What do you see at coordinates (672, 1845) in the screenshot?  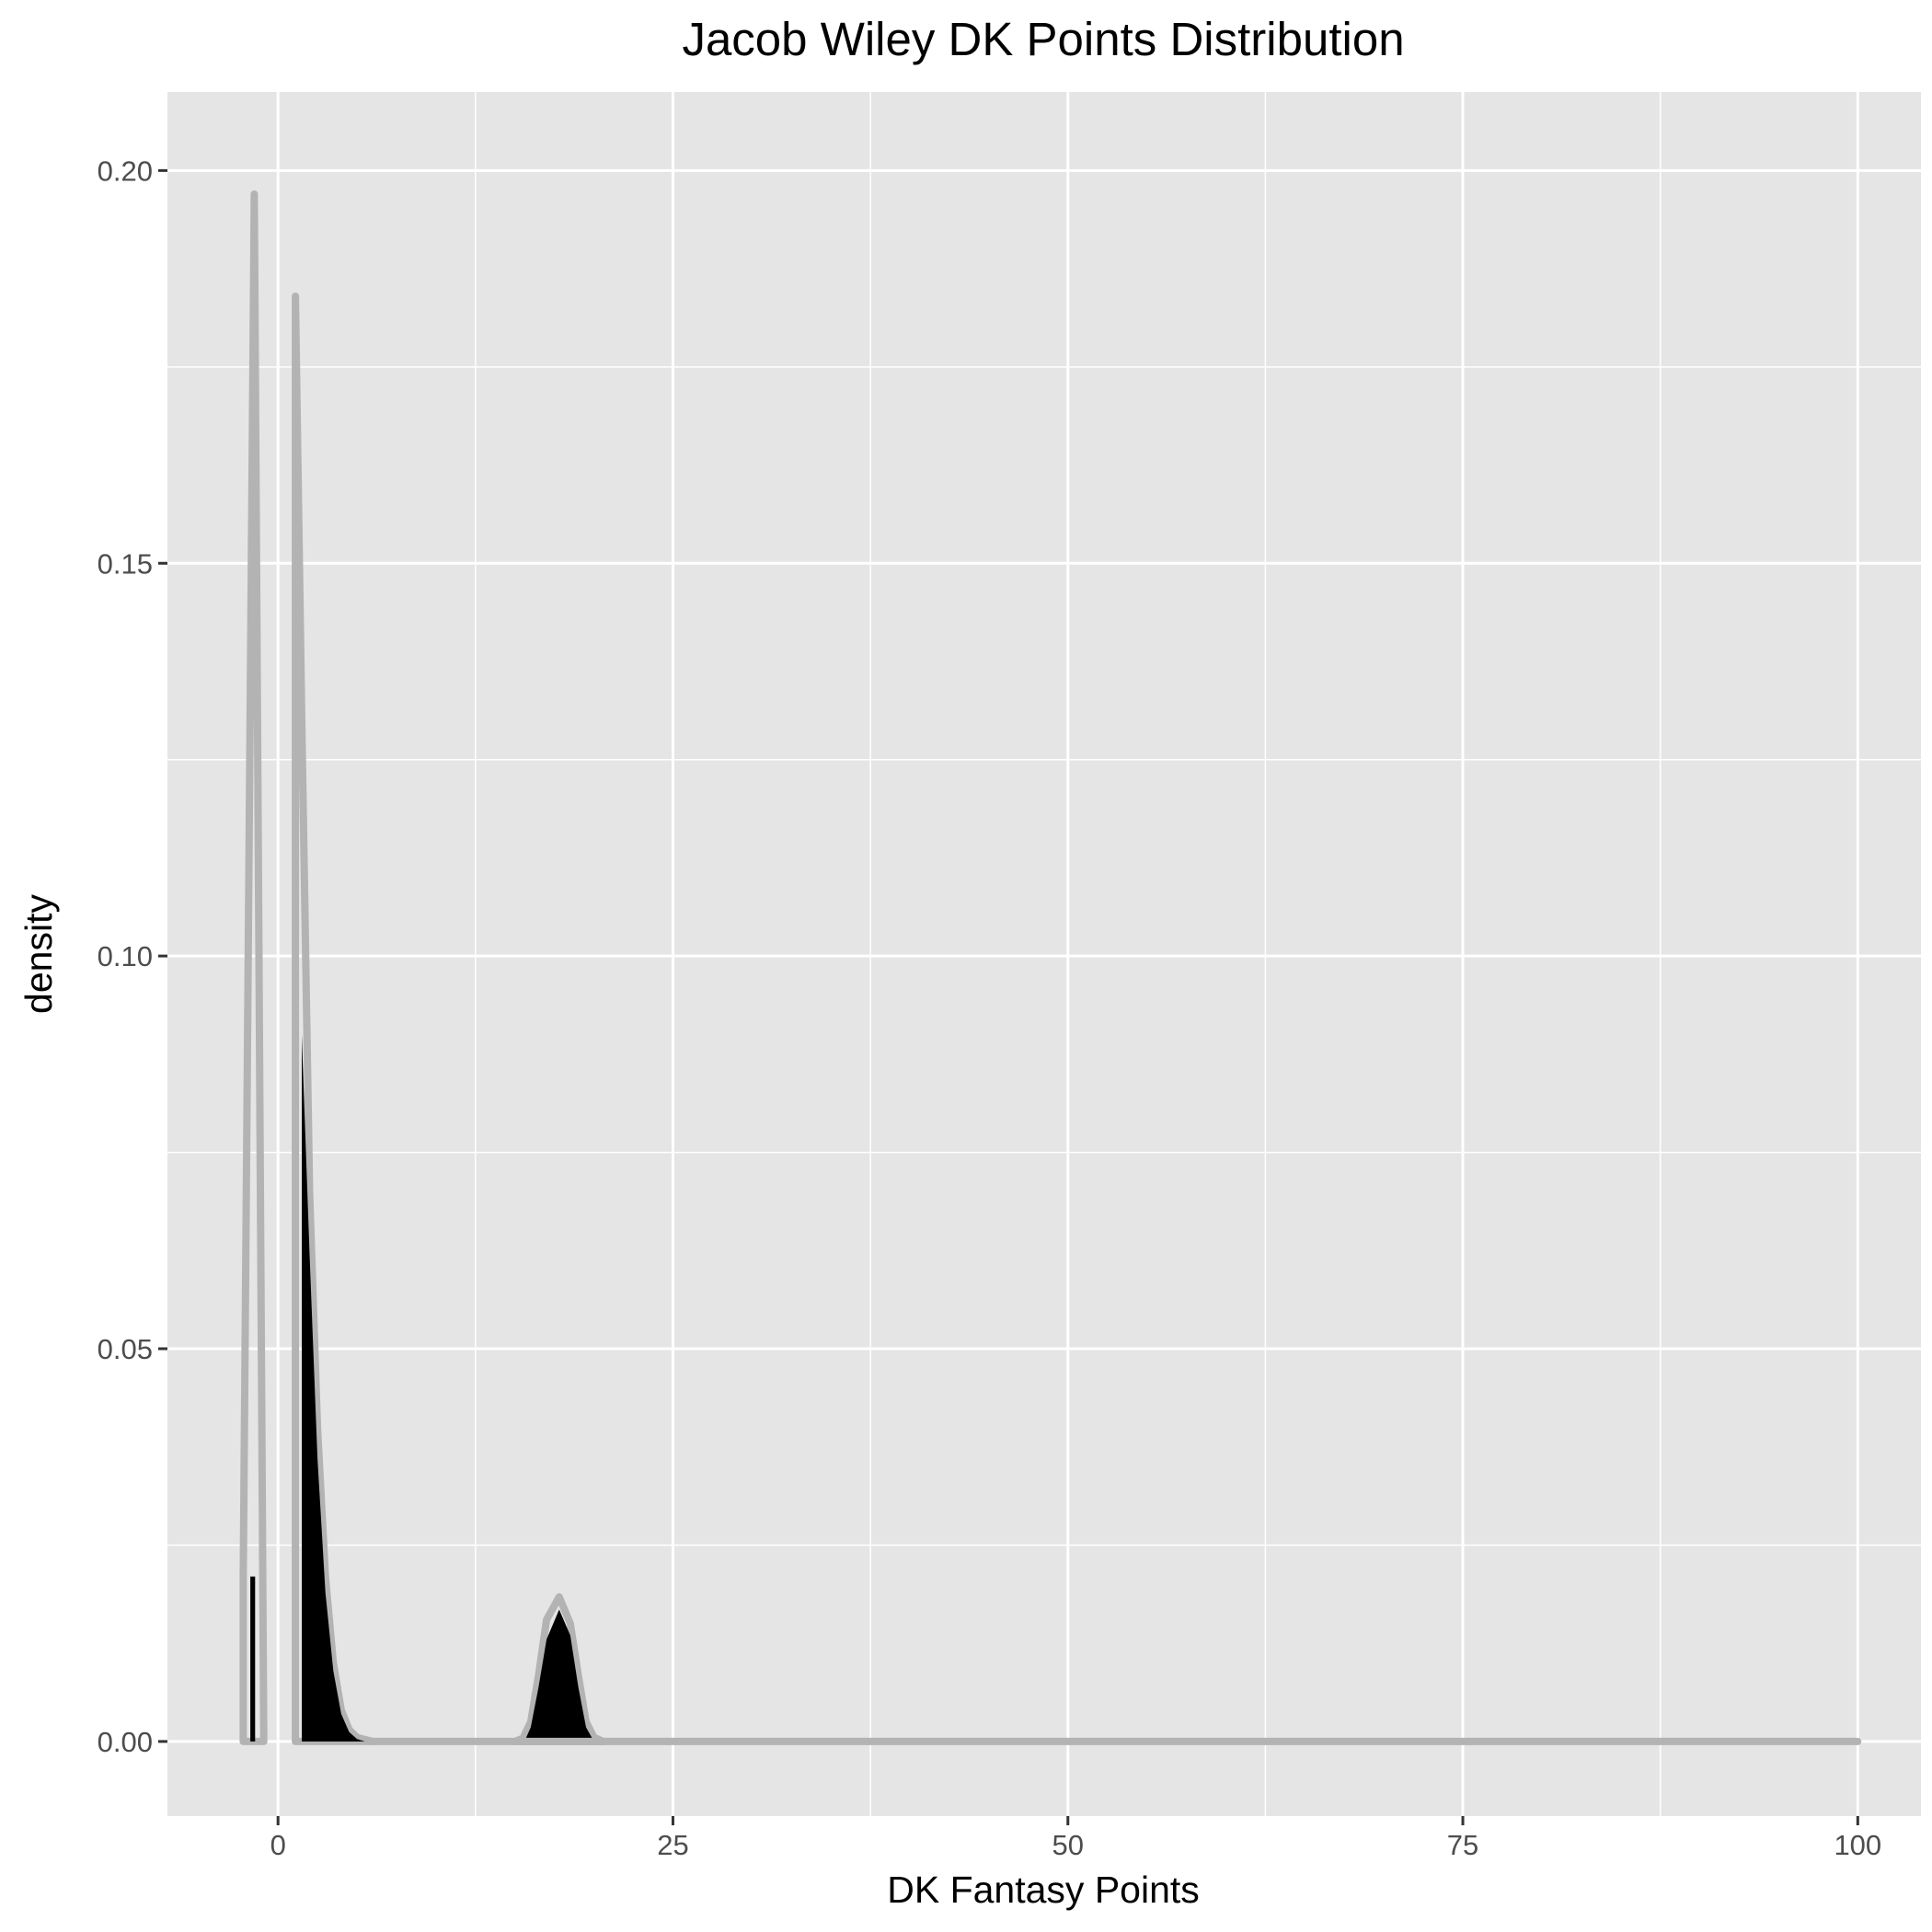 I see `x-tick-label-1: 25` at bounding box center [672, 1845].